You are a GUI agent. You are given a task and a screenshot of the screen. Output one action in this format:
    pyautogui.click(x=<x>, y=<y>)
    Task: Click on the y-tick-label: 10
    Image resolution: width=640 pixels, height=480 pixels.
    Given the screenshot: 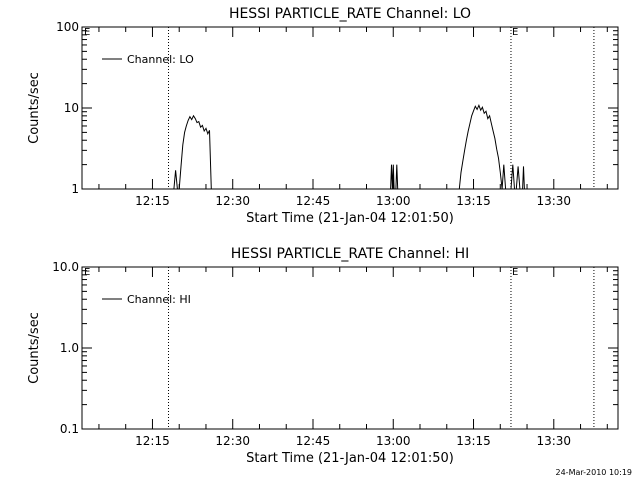 What is the action you would take?
    pyautogui.click(x=71, y=108)
    